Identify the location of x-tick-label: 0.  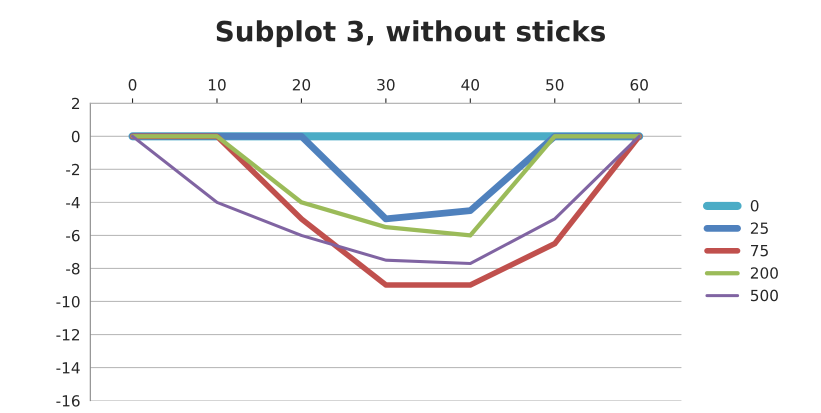
(132, 85).